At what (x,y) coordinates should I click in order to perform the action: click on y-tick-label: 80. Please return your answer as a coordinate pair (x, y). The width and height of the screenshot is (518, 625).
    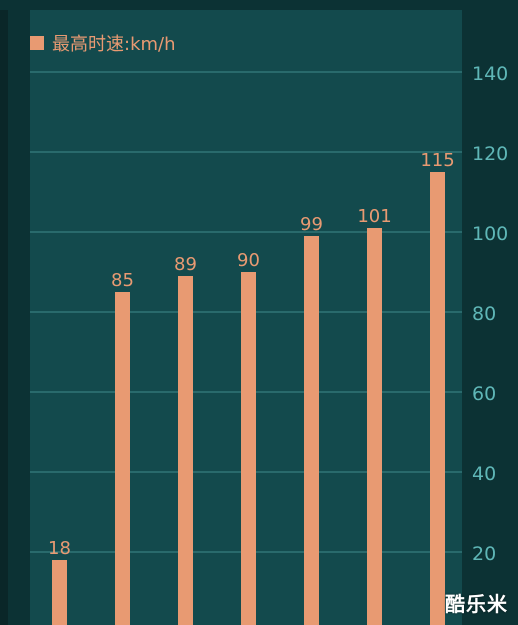
    Looking at the image, I should click on (484, 314).